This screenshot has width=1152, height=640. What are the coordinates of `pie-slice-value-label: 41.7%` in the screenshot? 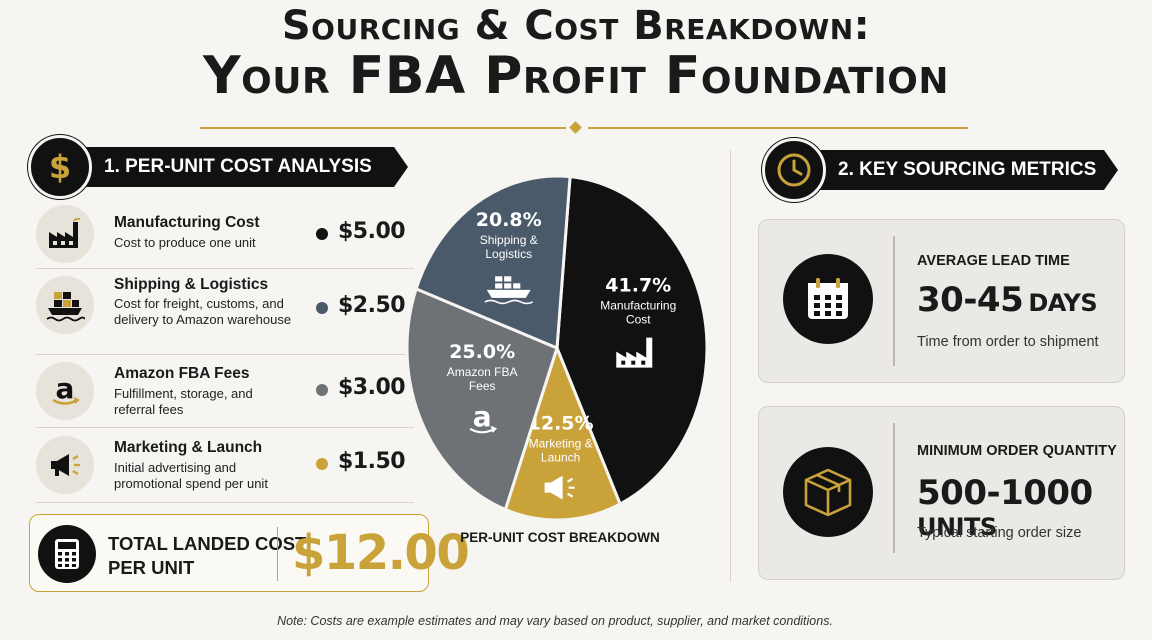 It's located at (638, 286).